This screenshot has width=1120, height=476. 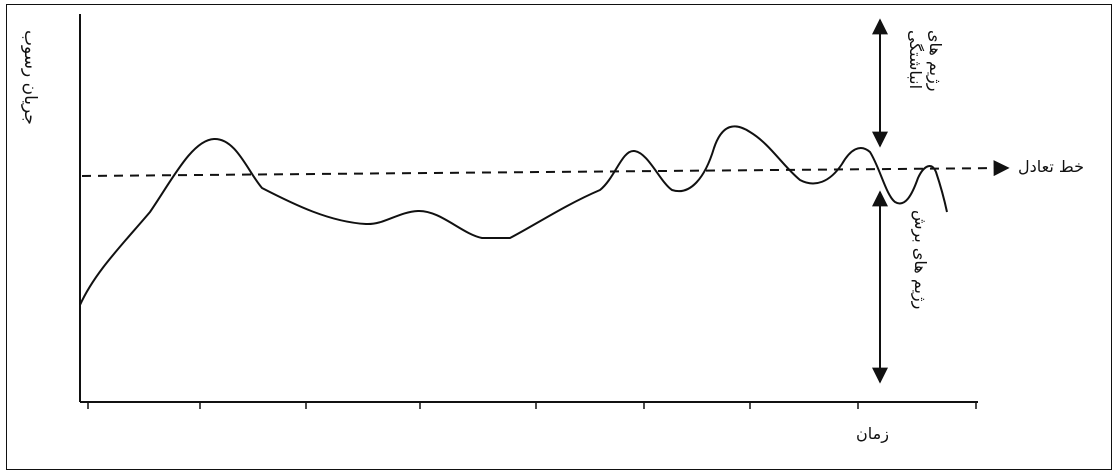 I want to click on lower-regime-label: رژیم های برش, so click(x=920, y=260).